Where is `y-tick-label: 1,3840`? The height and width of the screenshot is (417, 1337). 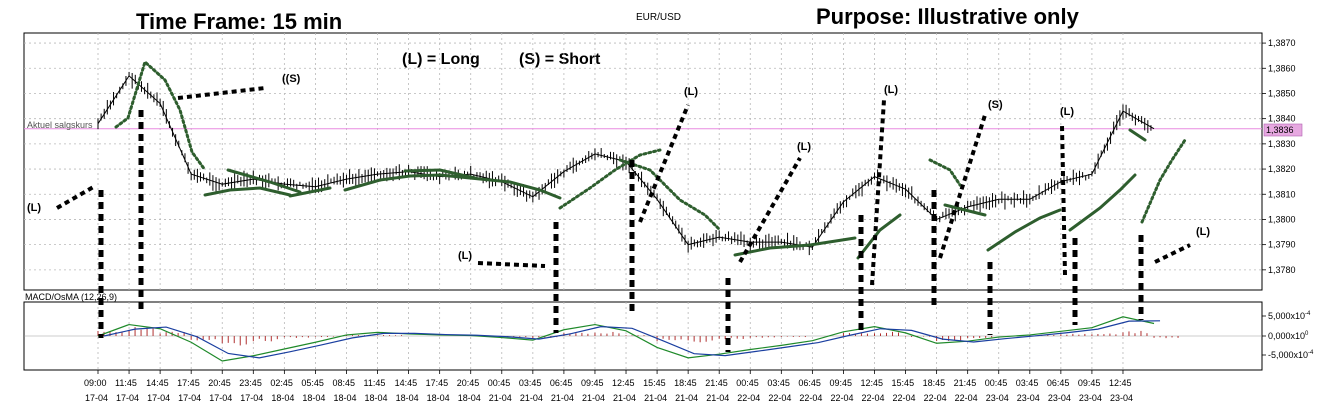 y-tick-label: 1,3840 is located at coordinates (1282, 119).